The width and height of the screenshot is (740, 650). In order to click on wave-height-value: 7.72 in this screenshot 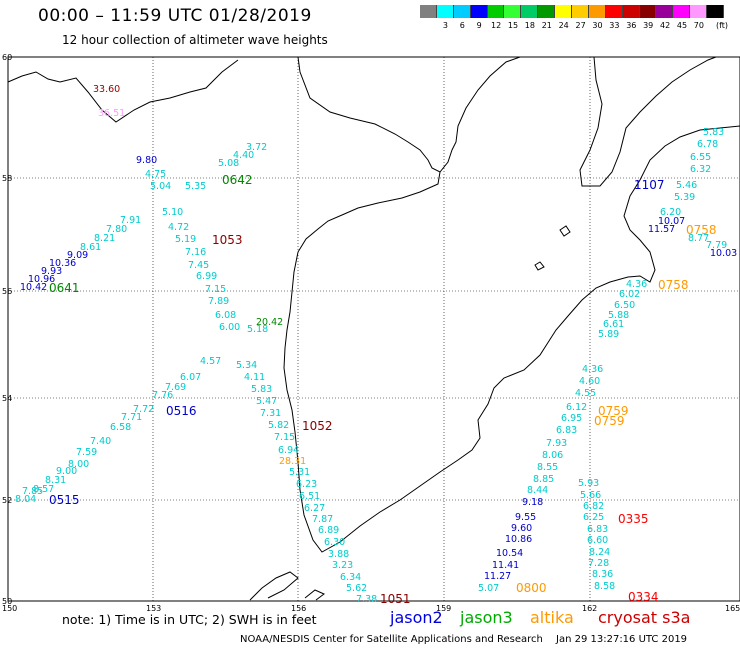, I will do `click(143, 409)`.